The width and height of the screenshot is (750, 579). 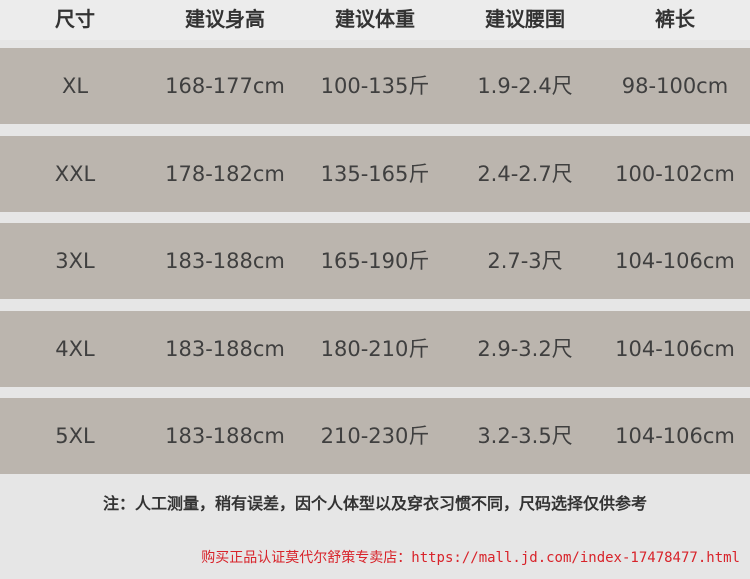 I want to click on table-cell: 100-135斤, so click(x=375, y=86).